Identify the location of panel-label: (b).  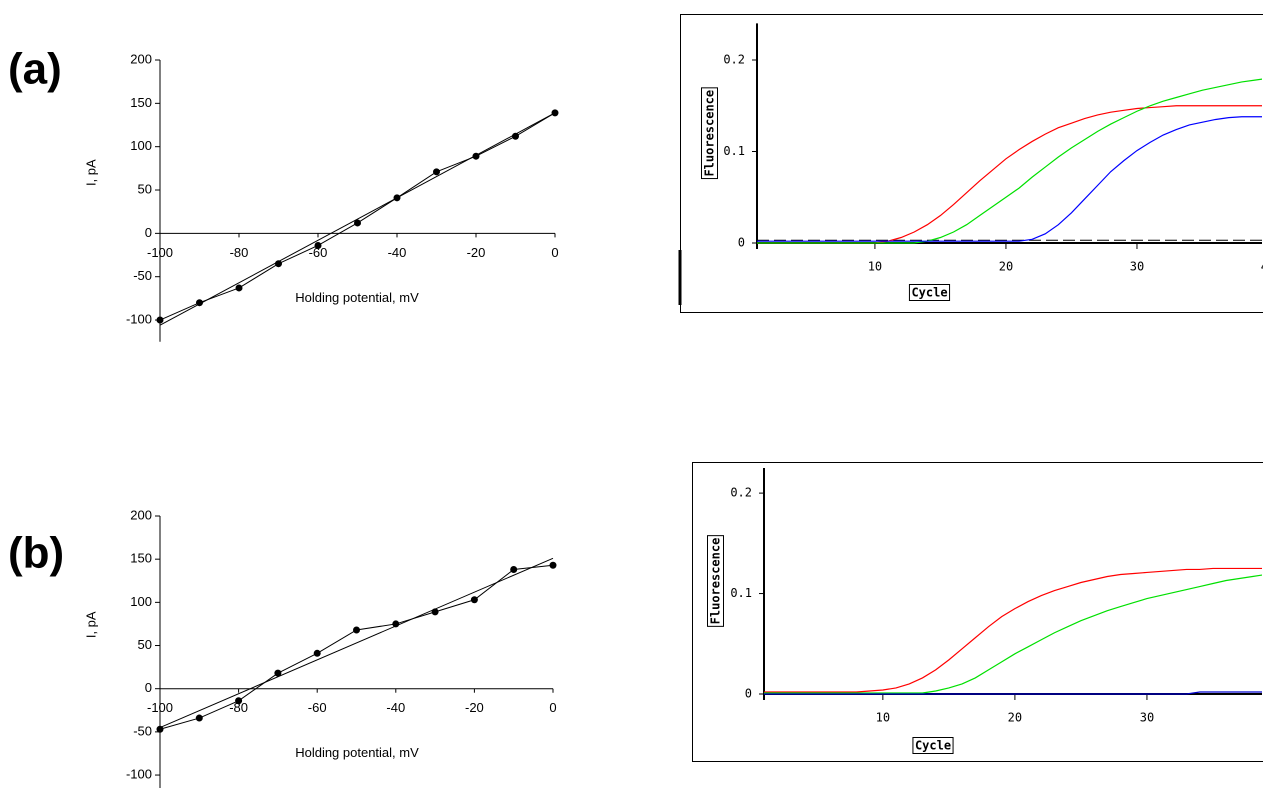
(36, 553).